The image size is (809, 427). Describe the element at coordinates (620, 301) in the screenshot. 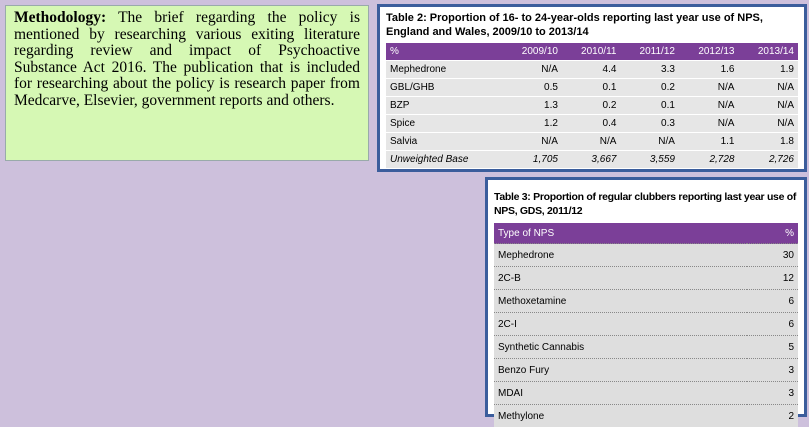

I see `cell: Methoxetamine` at that location.